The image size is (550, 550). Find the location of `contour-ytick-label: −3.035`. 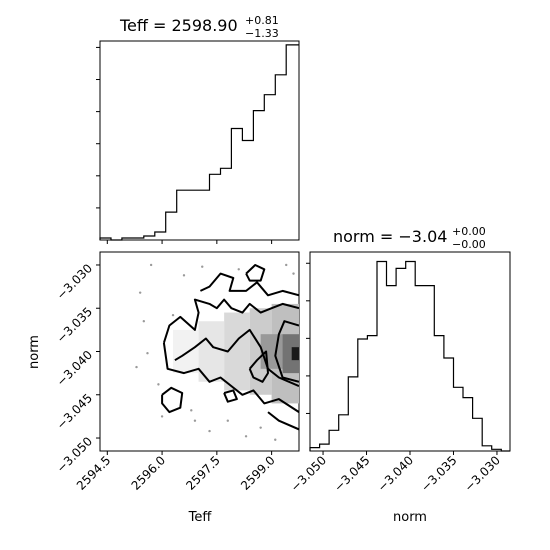

contour-ytick-label: −3.035 is located at coordinates (74, 324).